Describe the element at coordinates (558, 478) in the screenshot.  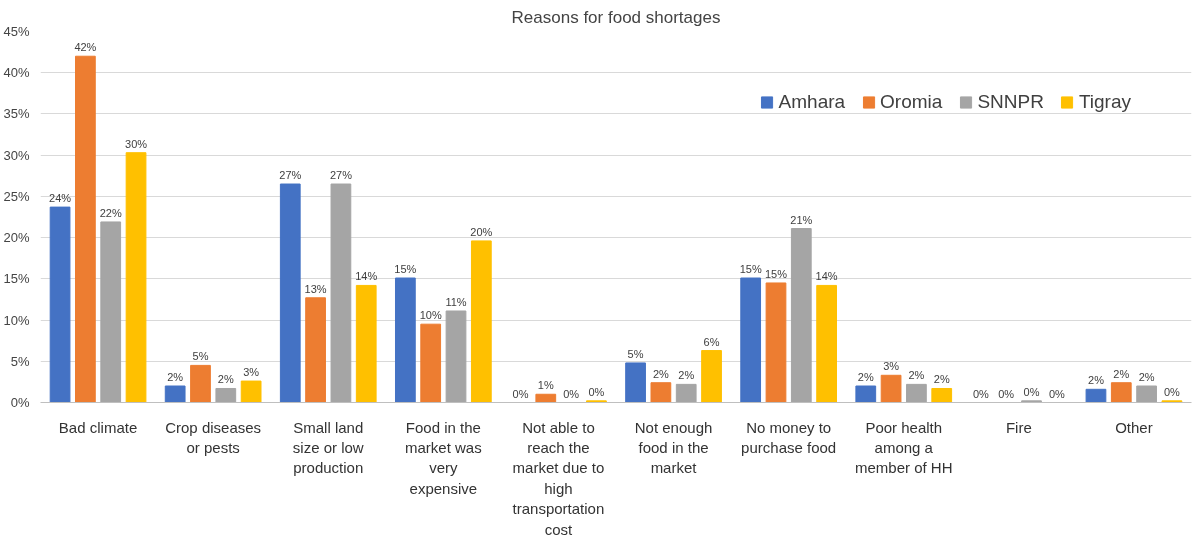
I see `x-tick-label: Not able to reach the market due to high transportation cost` at that location.